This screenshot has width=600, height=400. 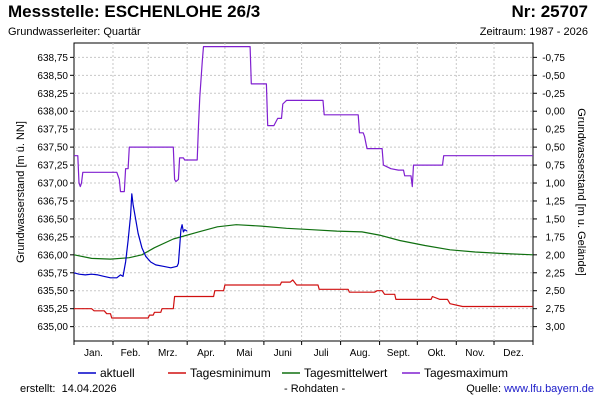 What do you see at coordinates (52, 148) in the screenshot?
I see `y-tick-label: 637,50` at bounding box center [52, 148].